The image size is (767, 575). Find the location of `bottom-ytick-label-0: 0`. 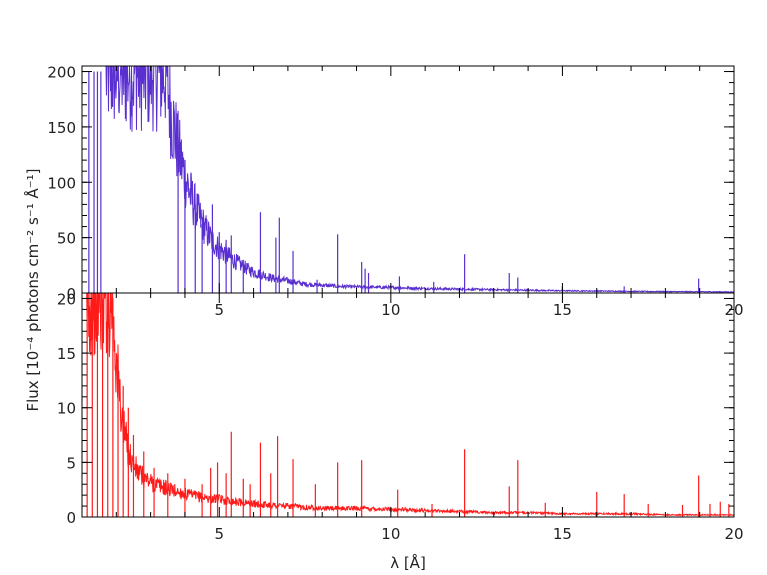

bottom-ytick-label-0: 0 is located at coordinates (71, 518).